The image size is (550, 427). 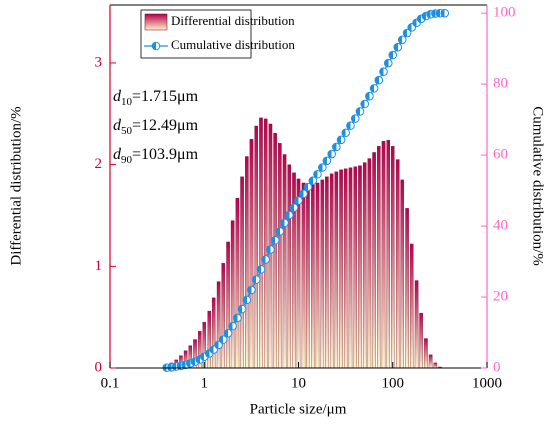 I want to click on annotation: d50=12.49μm, so click(x=156, y=127).